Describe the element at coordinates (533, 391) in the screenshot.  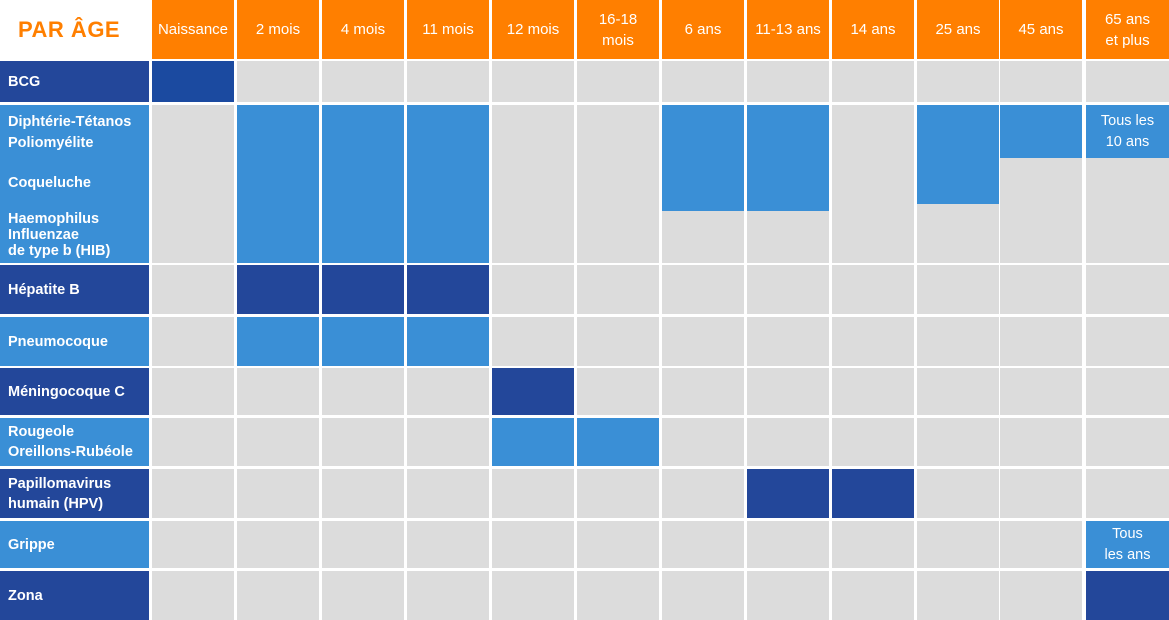
I see `dose-menc` at that location.